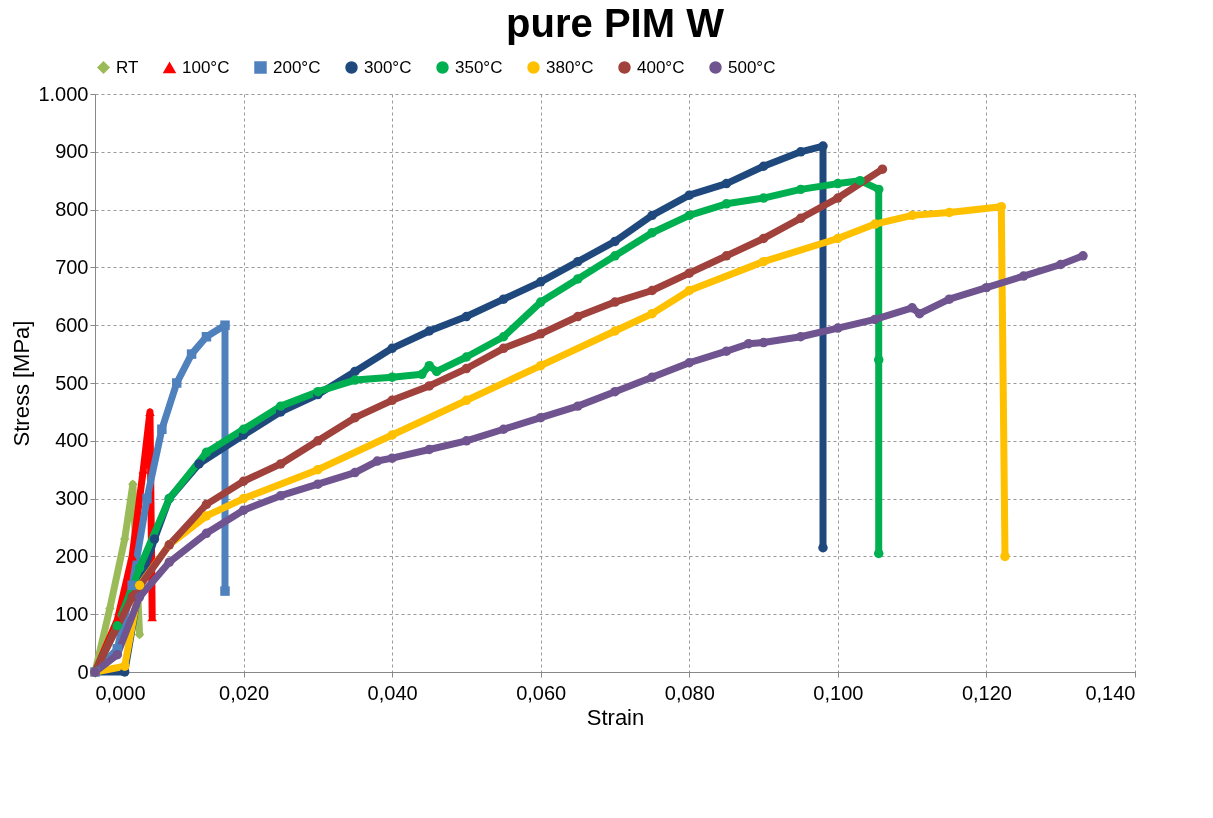 The height and width of the screenshot is (818, 1213). What do you see at coordinates (72, 440) in the screenshot?
I see `y-tick-label: 400` at bounding box center [72, 440].